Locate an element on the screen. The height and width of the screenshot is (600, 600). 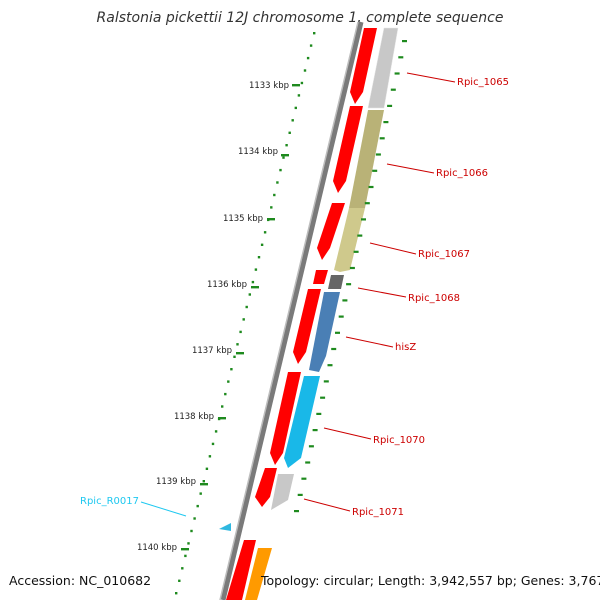
gene-label-rpic-1067: Rpic_1067 is located at coordinates (444, 254).